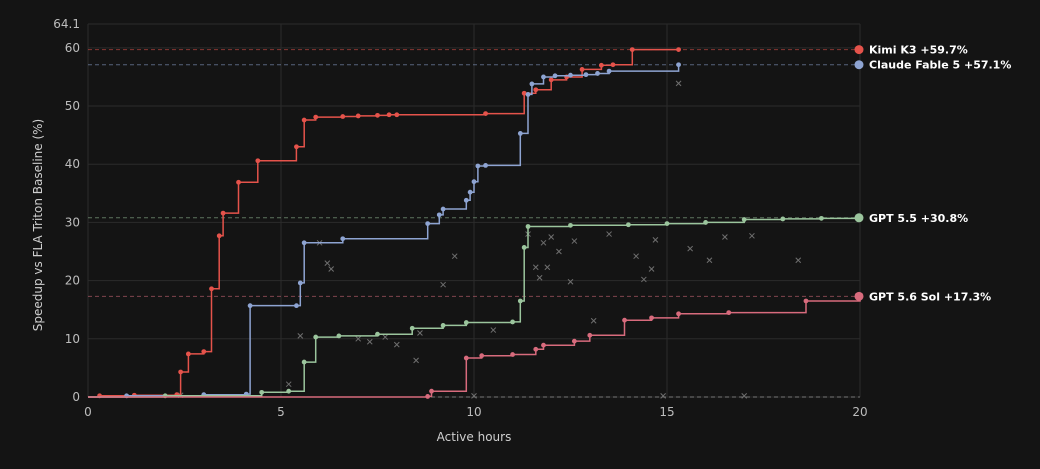 Image resolution: width=1040 pixels, height=469 pixels. Describe the element at coordinates (88, 412) in the screenshot. I see `x-tick-label: 0` at that location.